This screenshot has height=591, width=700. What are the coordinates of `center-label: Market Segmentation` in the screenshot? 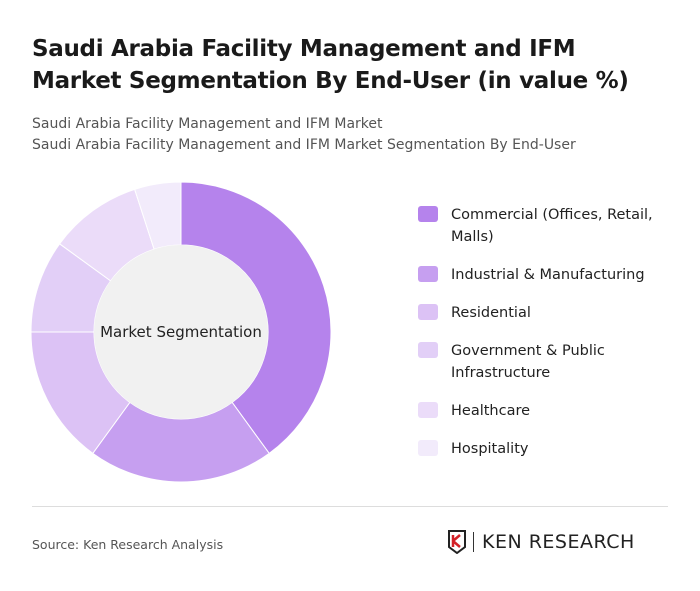 It's located at (181, 332).